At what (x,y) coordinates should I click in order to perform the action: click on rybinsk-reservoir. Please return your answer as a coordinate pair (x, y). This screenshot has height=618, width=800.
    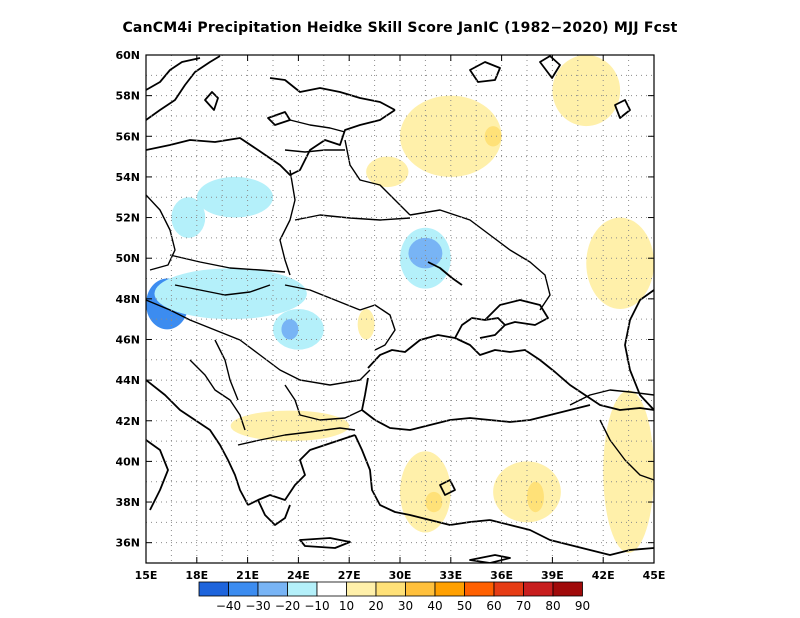
    Looking at the image, I should click on (622, 109).